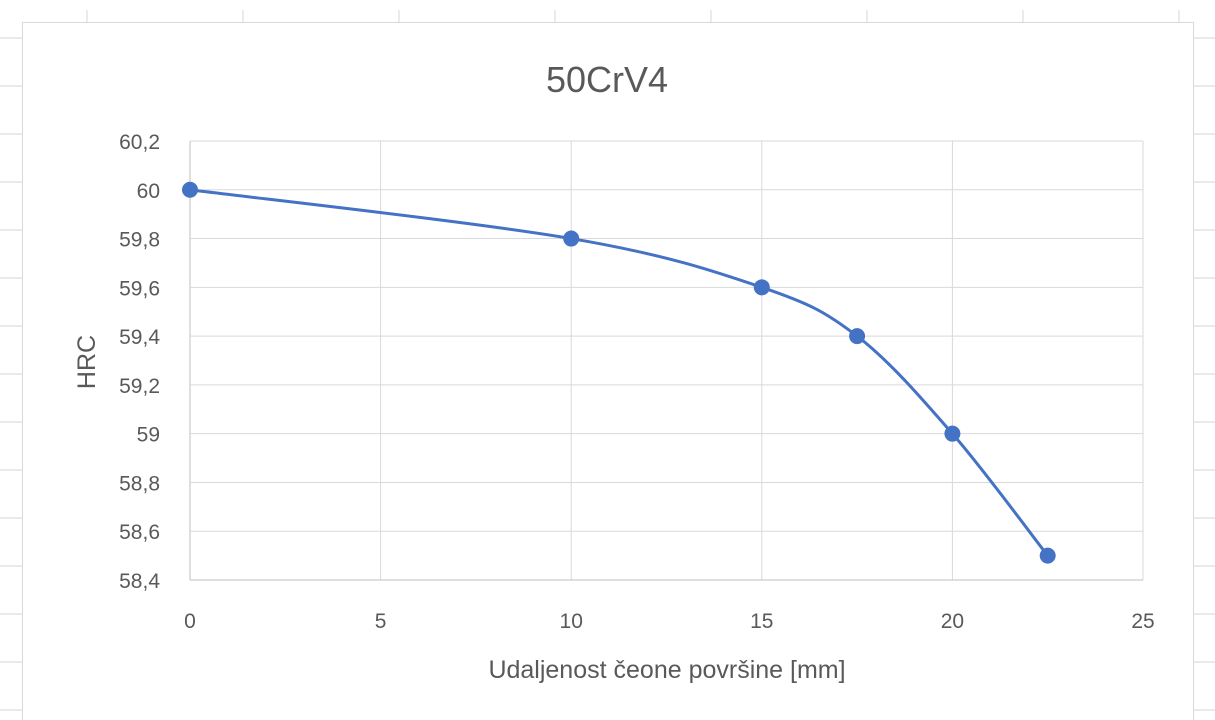 This screenshot has height=720, width=1215. What do you see at coordinates (139, 483) in the screenshot?
I see `y-tick-label: 58,8` at bounding box center [139, 483].